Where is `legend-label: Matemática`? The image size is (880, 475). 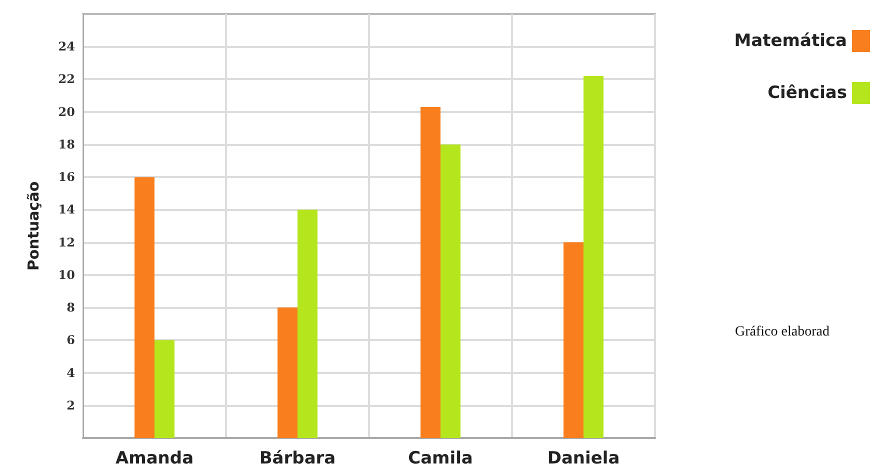 legend-label: Matemática is located at coordinates (790, 41).